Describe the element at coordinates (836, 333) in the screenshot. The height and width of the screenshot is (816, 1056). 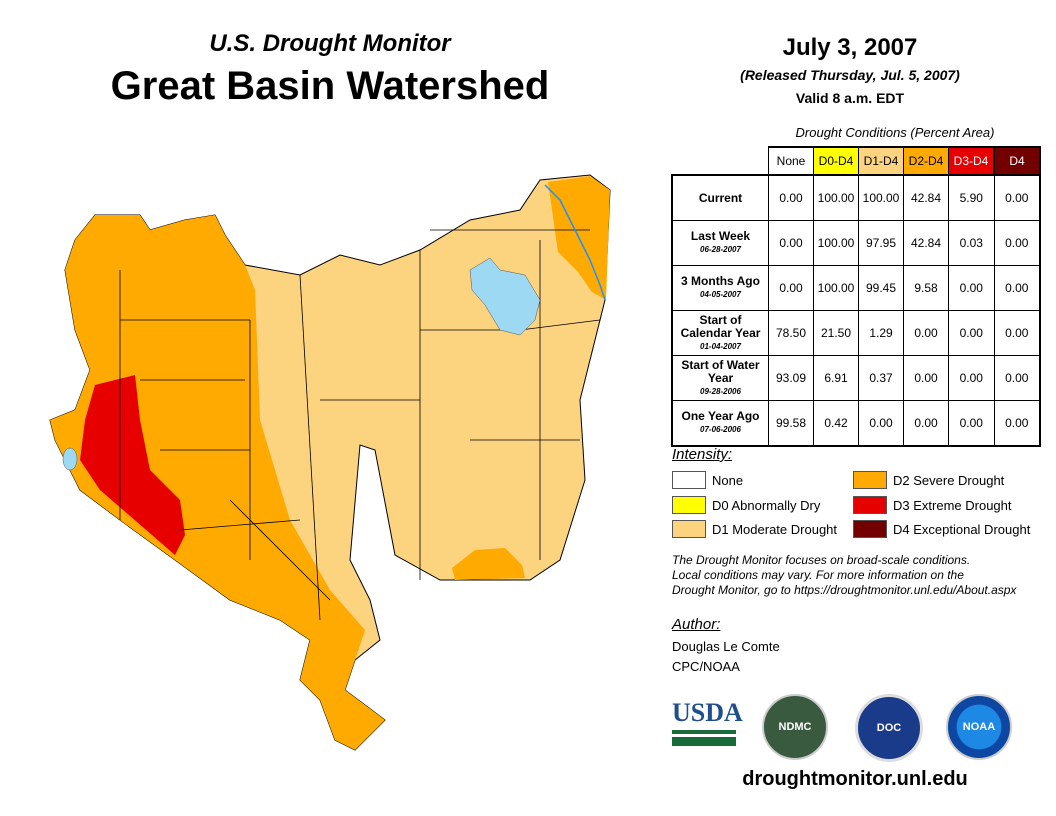
I see `cell-value: 21.50` at that location.